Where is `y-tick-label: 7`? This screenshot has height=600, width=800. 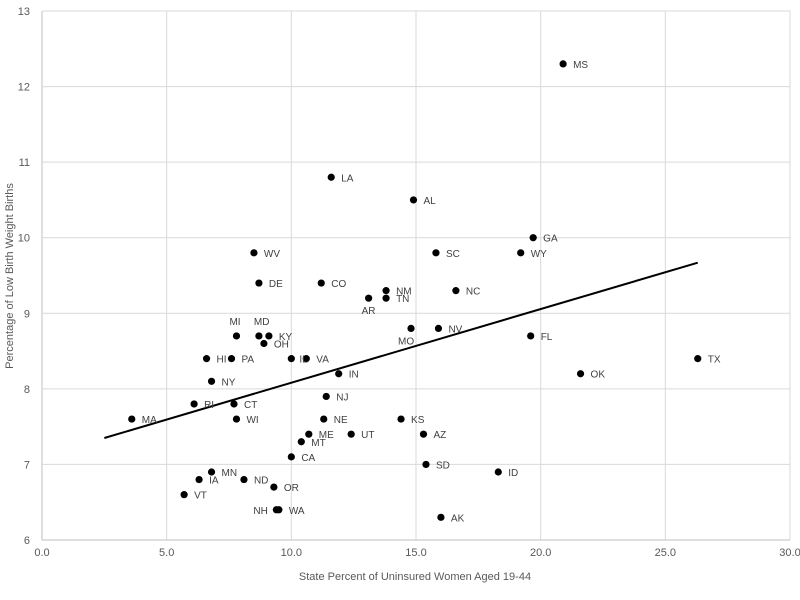 y-tick-label: 7 is located at coordinates (27, 465).